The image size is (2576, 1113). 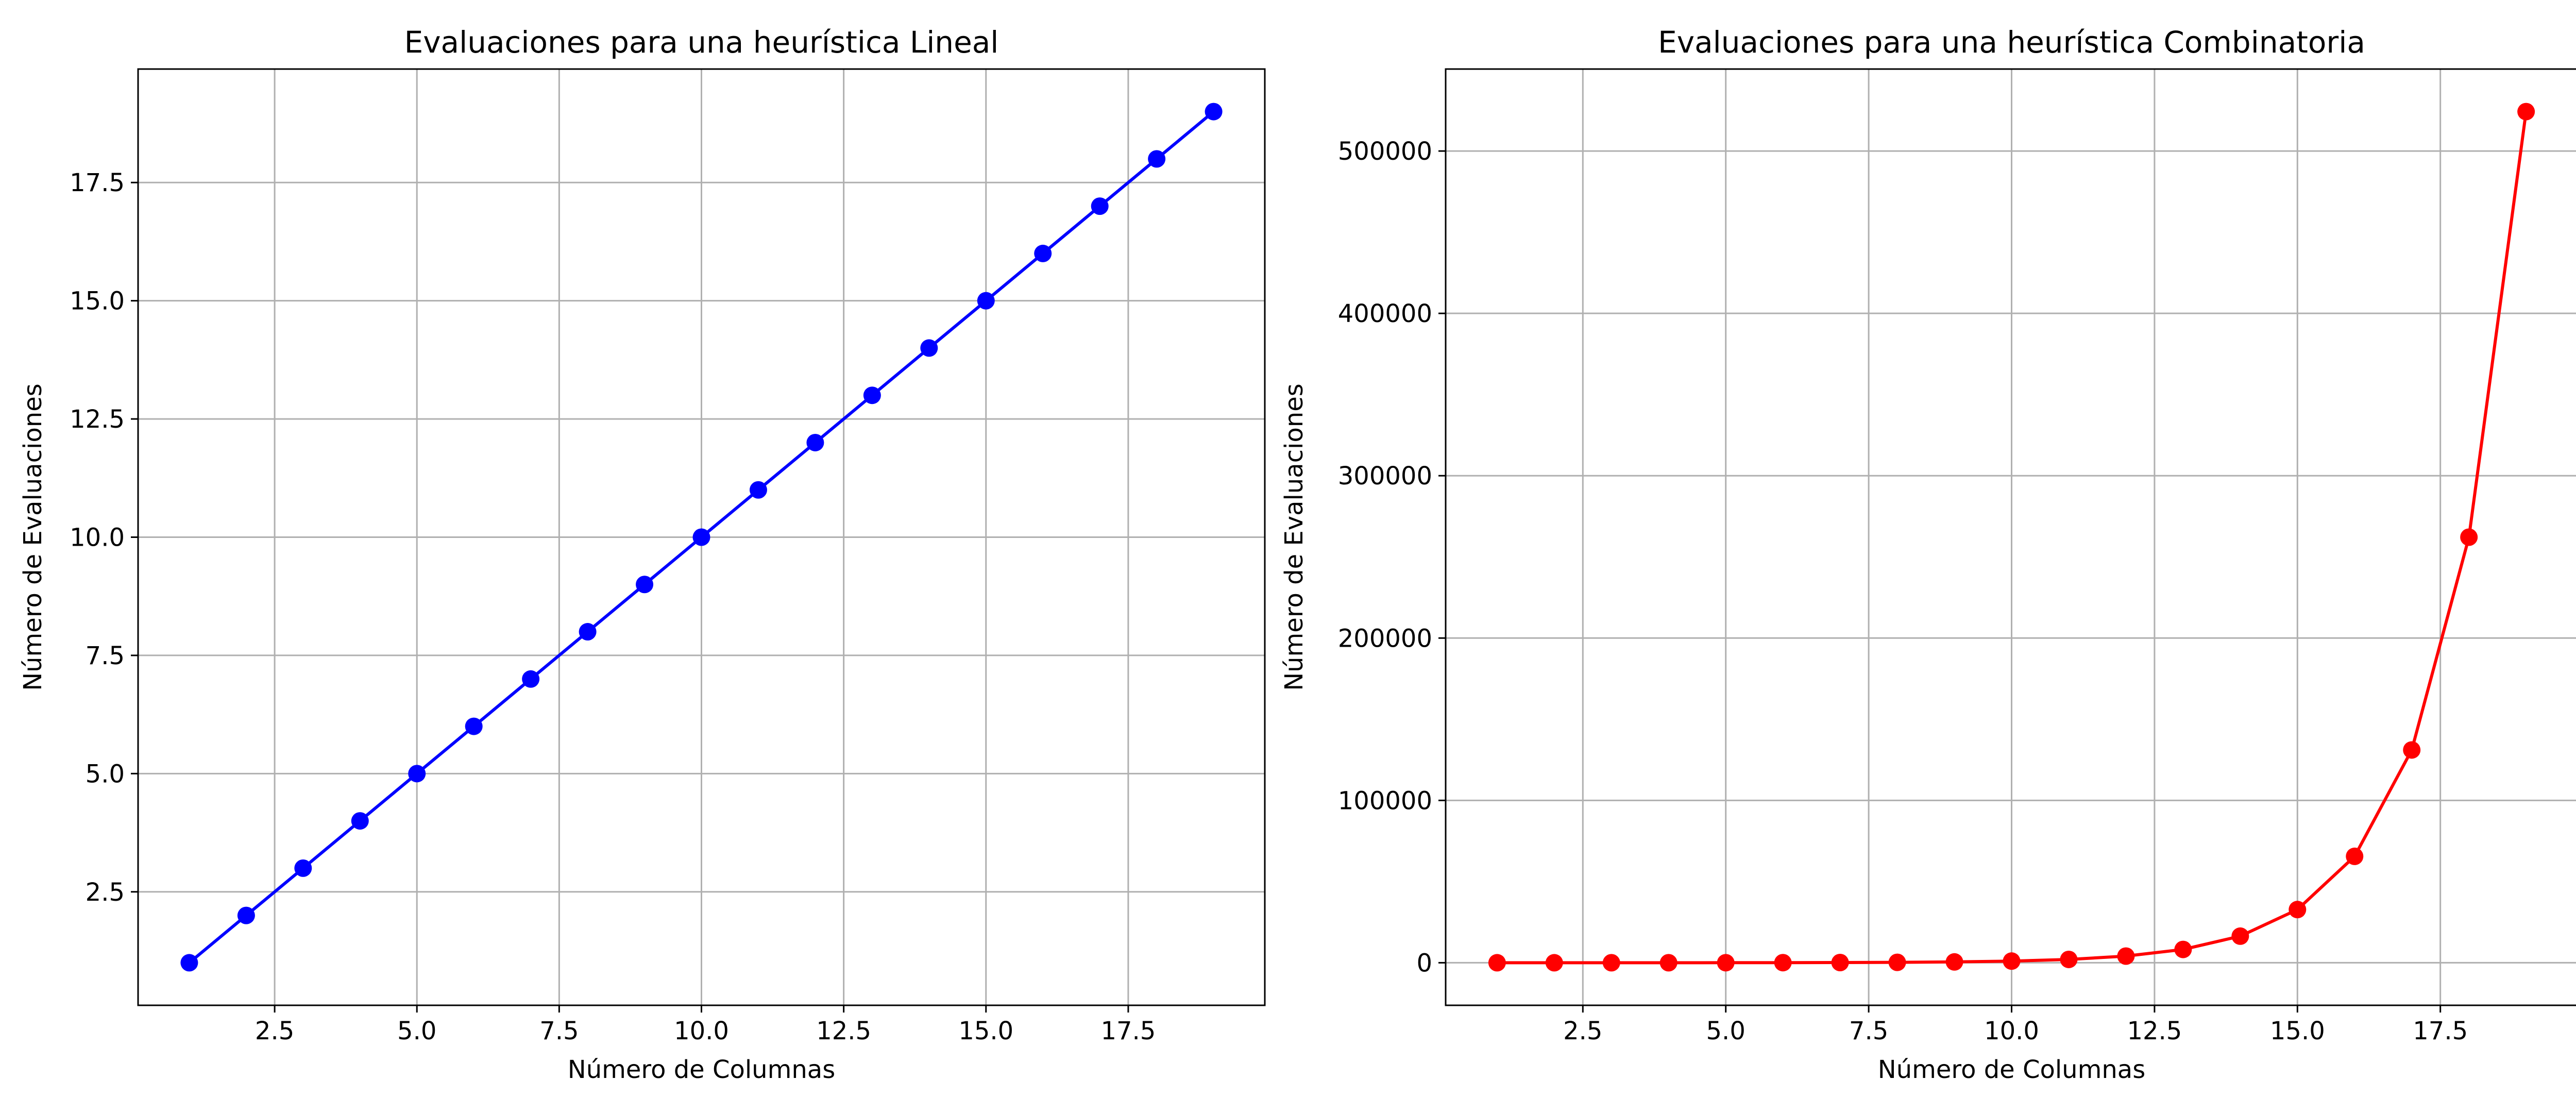 I want to click on linear-y-tick-label: 5.0, so click(x=105, y=774).